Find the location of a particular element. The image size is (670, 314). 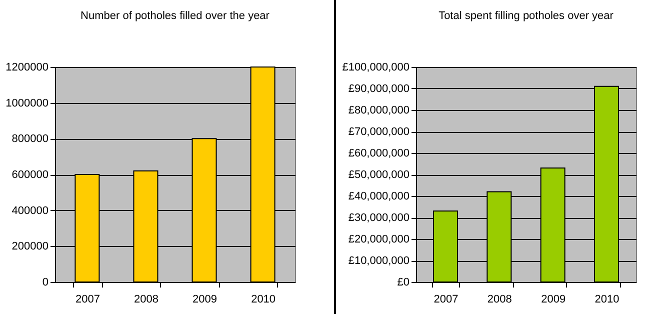

chart-title: Total spent filling potholes over year is located at coordinates (526, 16).